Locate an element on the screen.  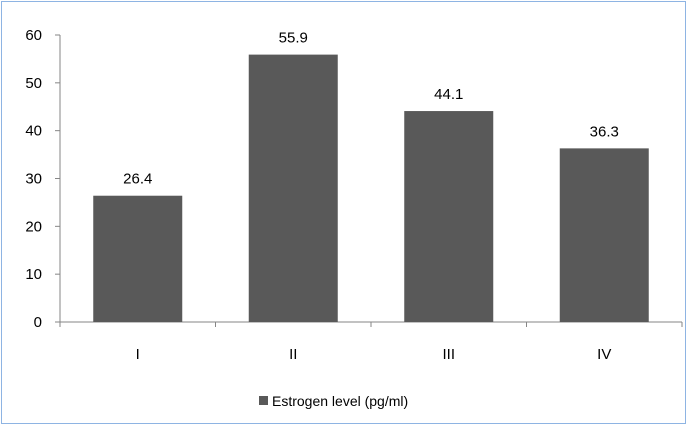
legend-label: Estrogen level (pg/ml) is located at coordinates (340, 401).